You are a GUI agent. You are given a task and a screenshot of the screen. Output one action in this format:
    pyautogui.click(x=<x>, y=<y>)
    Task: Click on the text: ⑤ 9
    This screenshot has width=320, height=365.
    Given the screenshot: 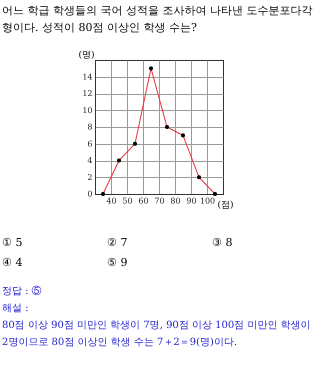 What is the action you would take?
    pyautogui.click(x=117, y=263)
    